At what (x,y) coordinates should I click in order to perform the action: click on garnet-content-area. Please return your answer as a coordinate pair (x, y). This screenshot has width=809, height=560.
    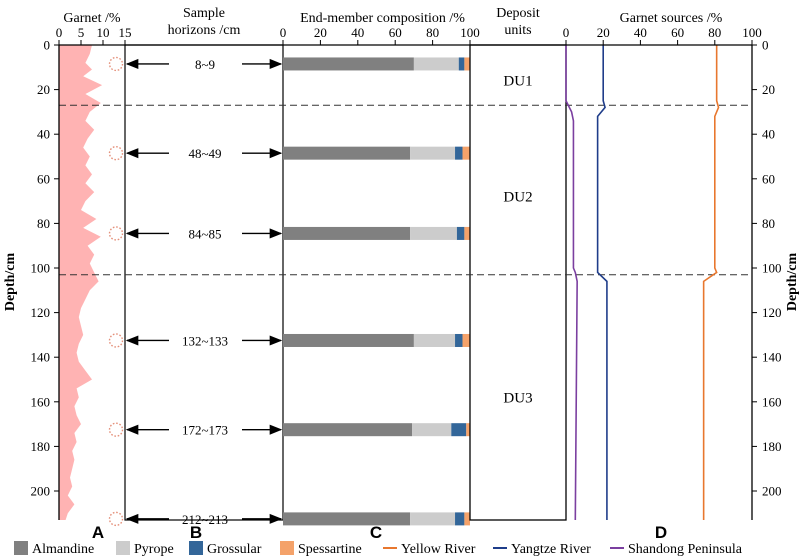
    Looking at the image, I should click on (81, 282).